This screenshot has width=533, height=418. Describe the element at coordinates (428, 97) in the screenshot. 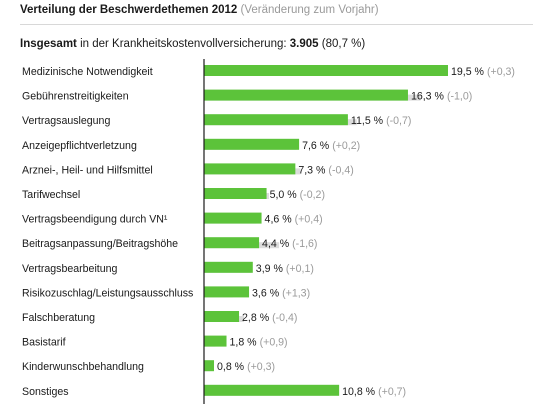

I see `value-label: 16,3 %` at that location.